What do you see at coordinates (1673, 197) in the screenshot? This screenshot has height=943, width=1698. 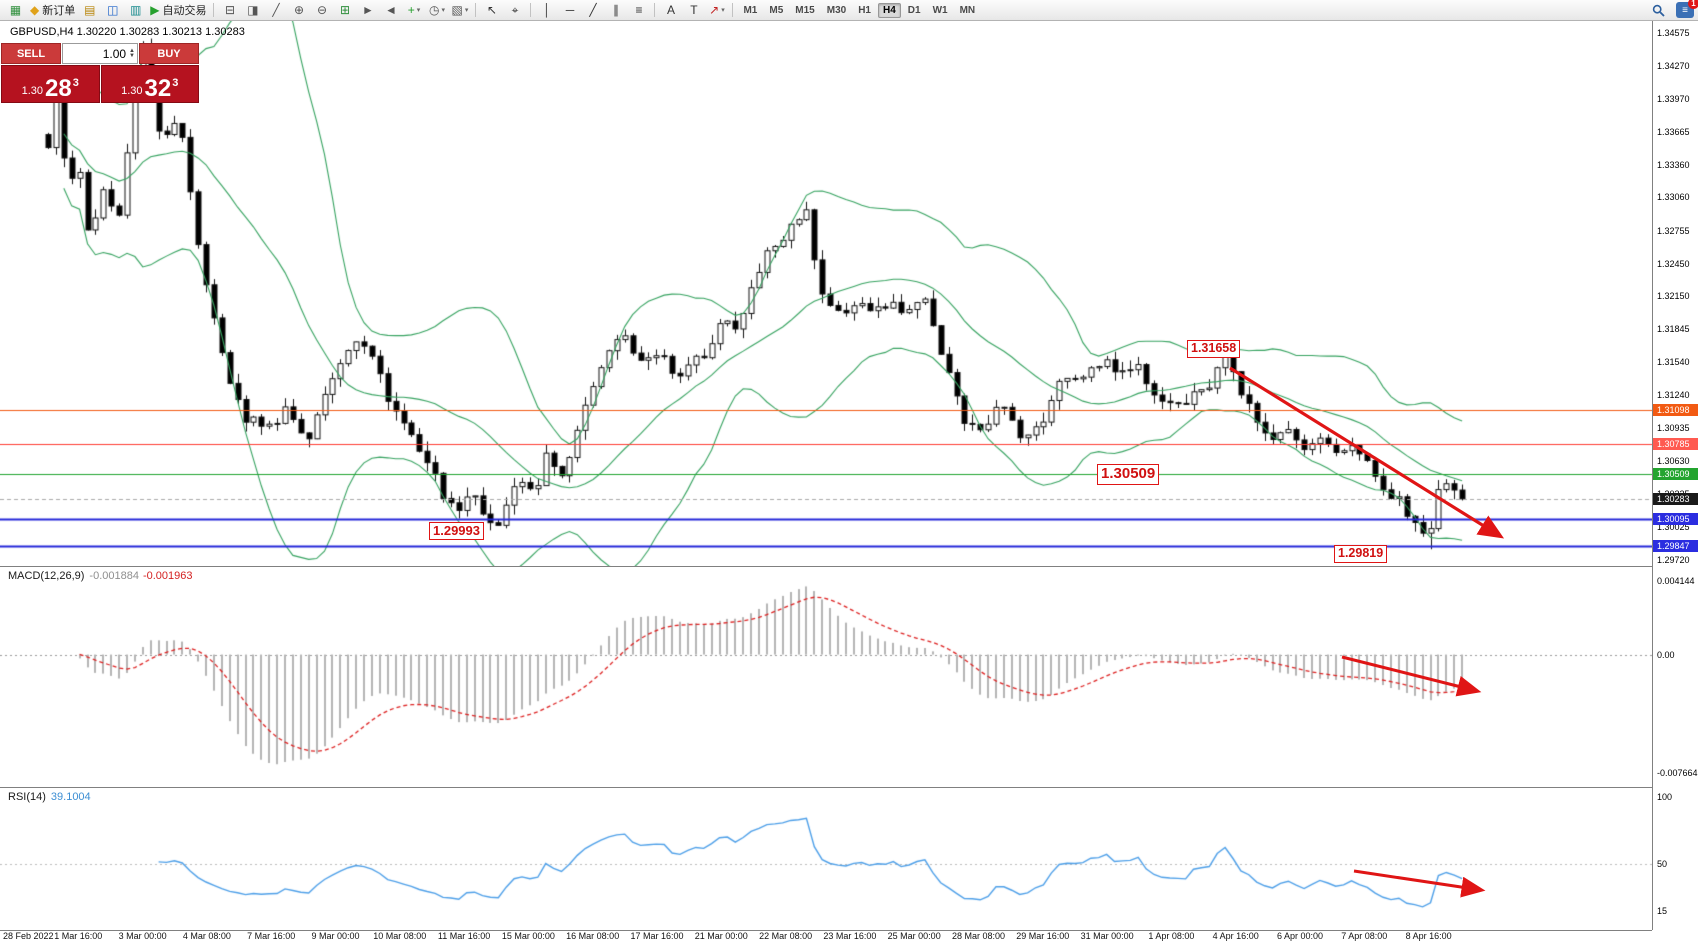 I see `price-tick: 1.33060` at bounding box center [1673, 197].